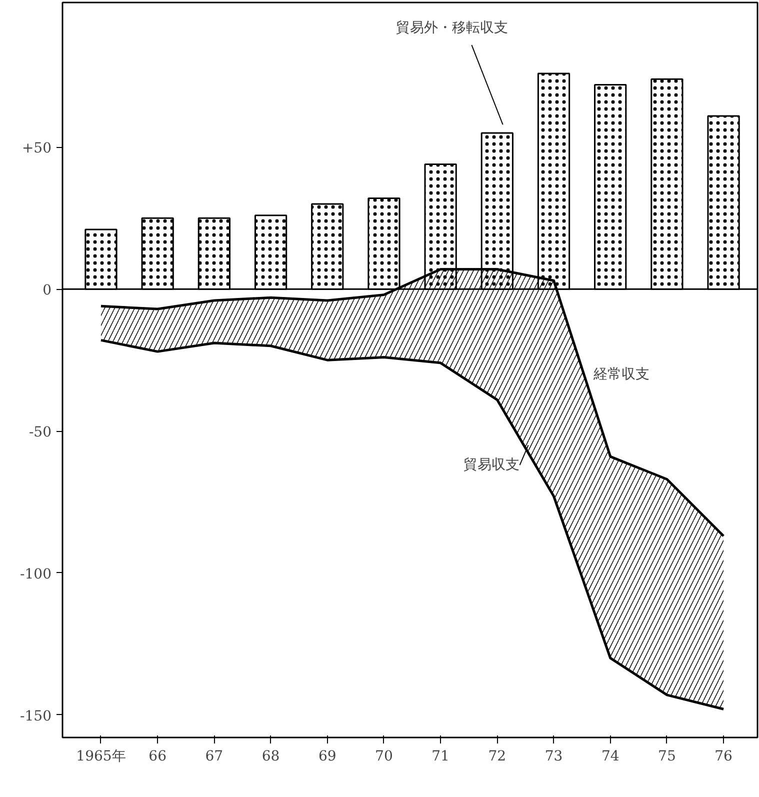 This screenshot has width=759, height=797. Describe the element at coordinates (667, 756) in the screenshot. I see `x-tick-label: 75` at that location.